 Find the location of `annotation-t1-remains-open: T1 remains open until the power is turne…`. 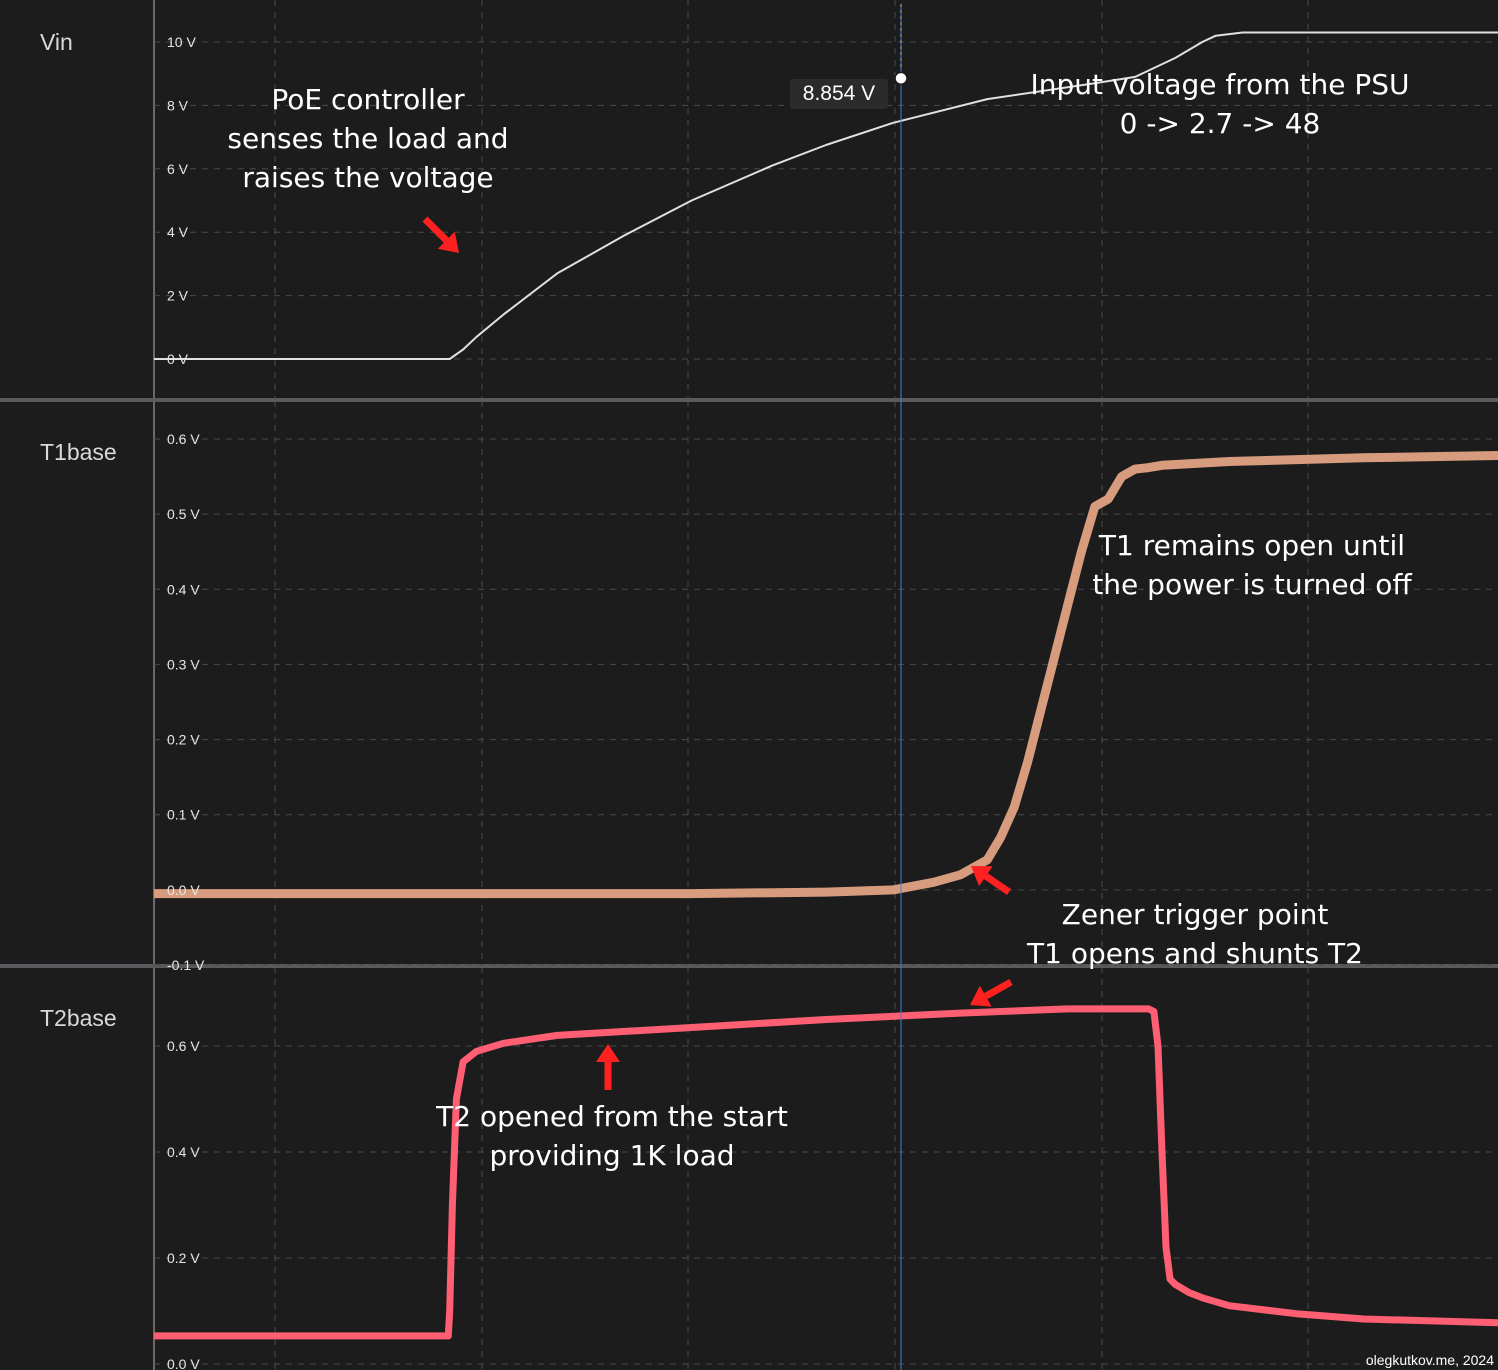

annotation-t1-remains-open: T1 remains open until the power is turne… is located at coordinates (1252, 565).